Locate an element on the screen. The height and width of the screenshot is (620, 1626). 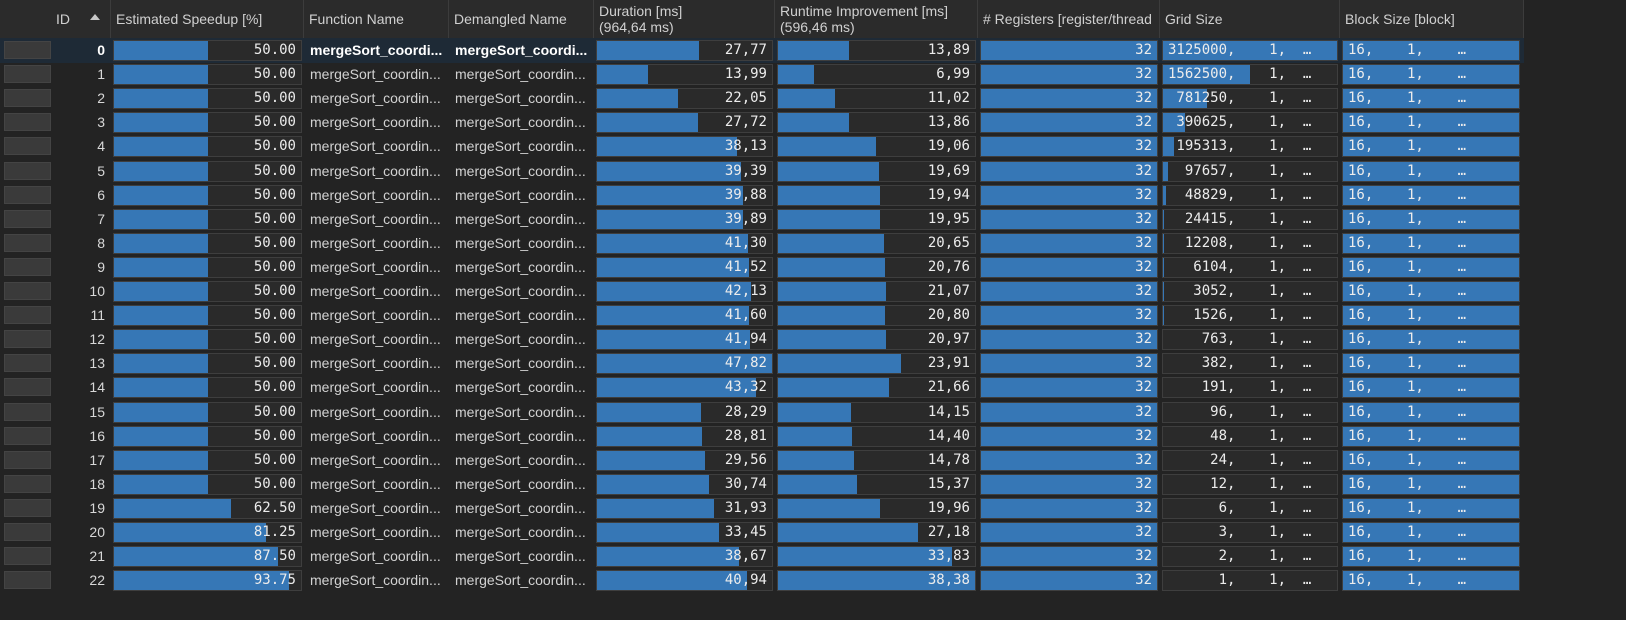
column-header-demangled: Demangled Name is located at coordinates (521, 19).